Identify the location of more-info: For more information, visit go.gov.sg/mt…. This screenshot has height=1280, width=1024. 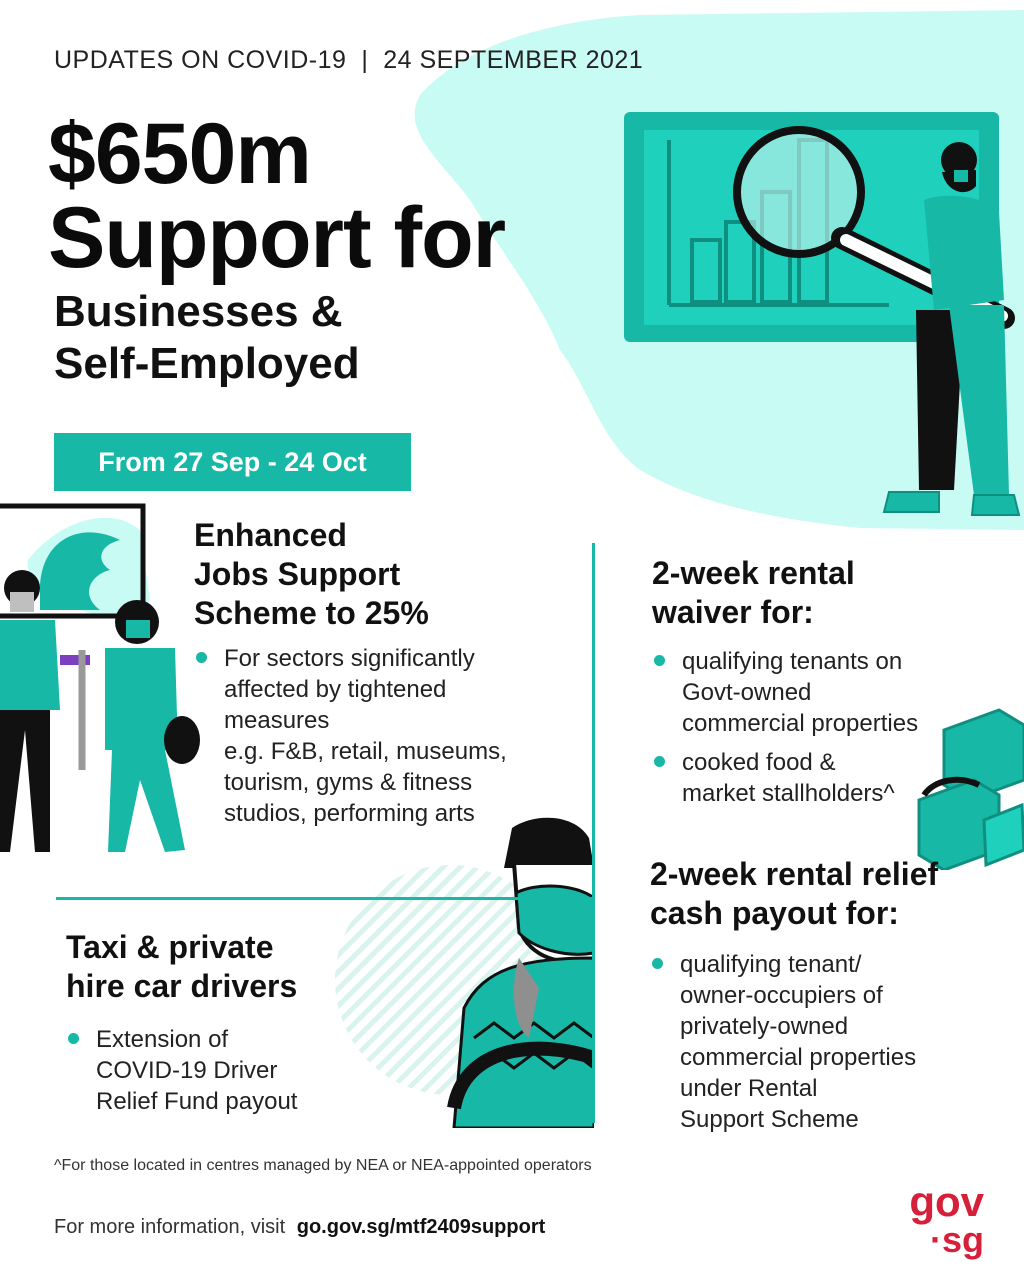
(299, 1227).